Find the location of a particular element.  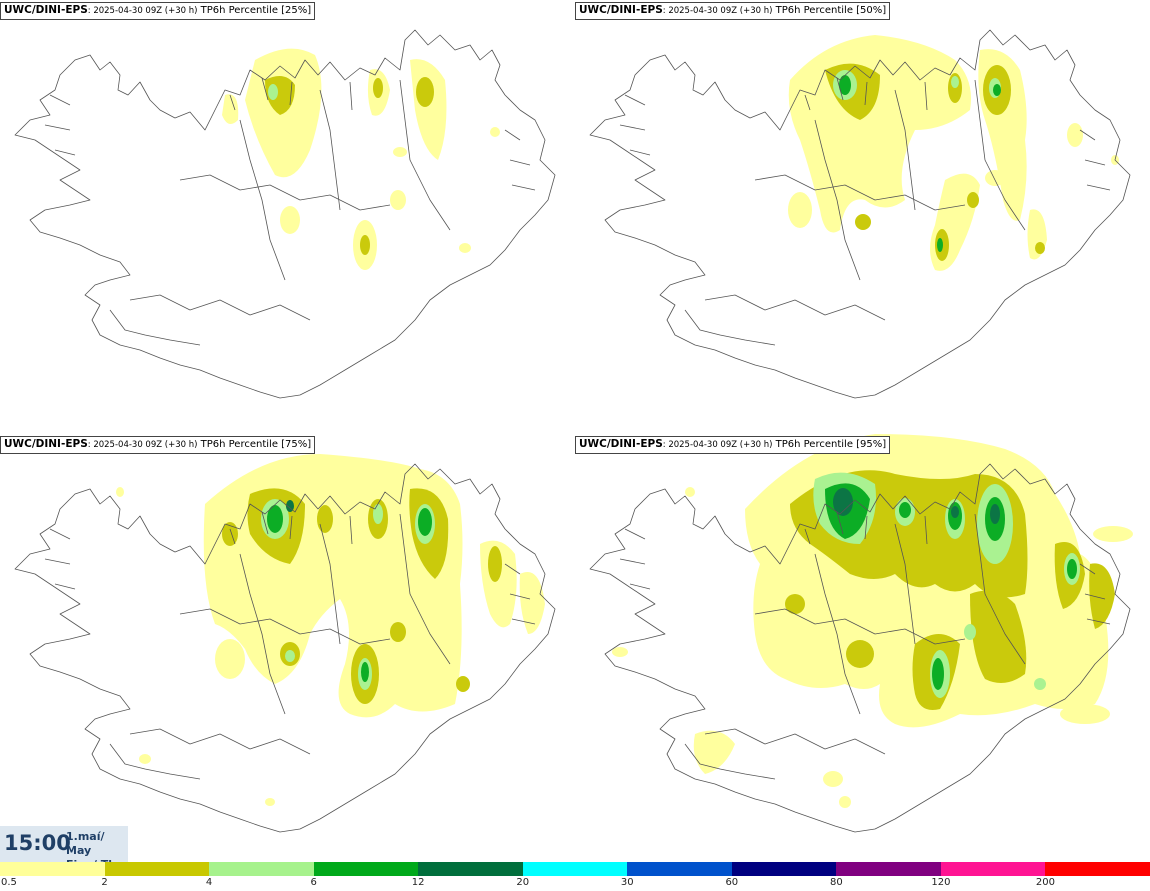

parameter-label: TP6h Percentile [25%] is located at coordinates (254, 10).